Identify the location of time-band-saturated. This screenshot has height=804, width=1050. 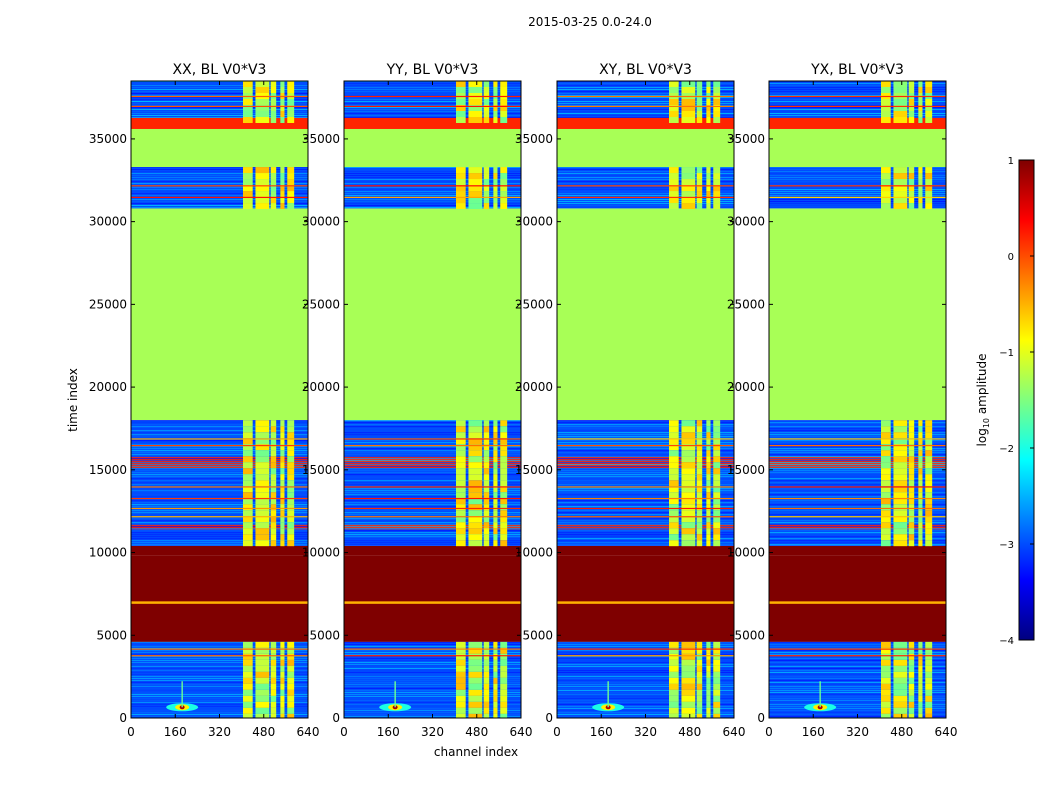
(219, 598).